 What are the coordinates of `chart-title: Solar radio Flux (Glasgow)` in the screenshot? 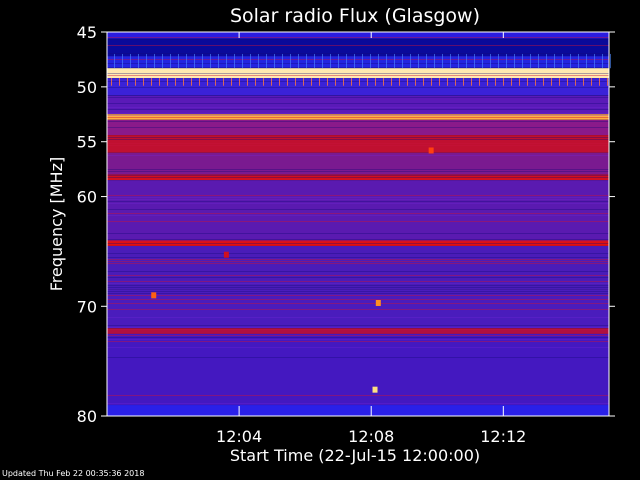 It's located at (355, 16).